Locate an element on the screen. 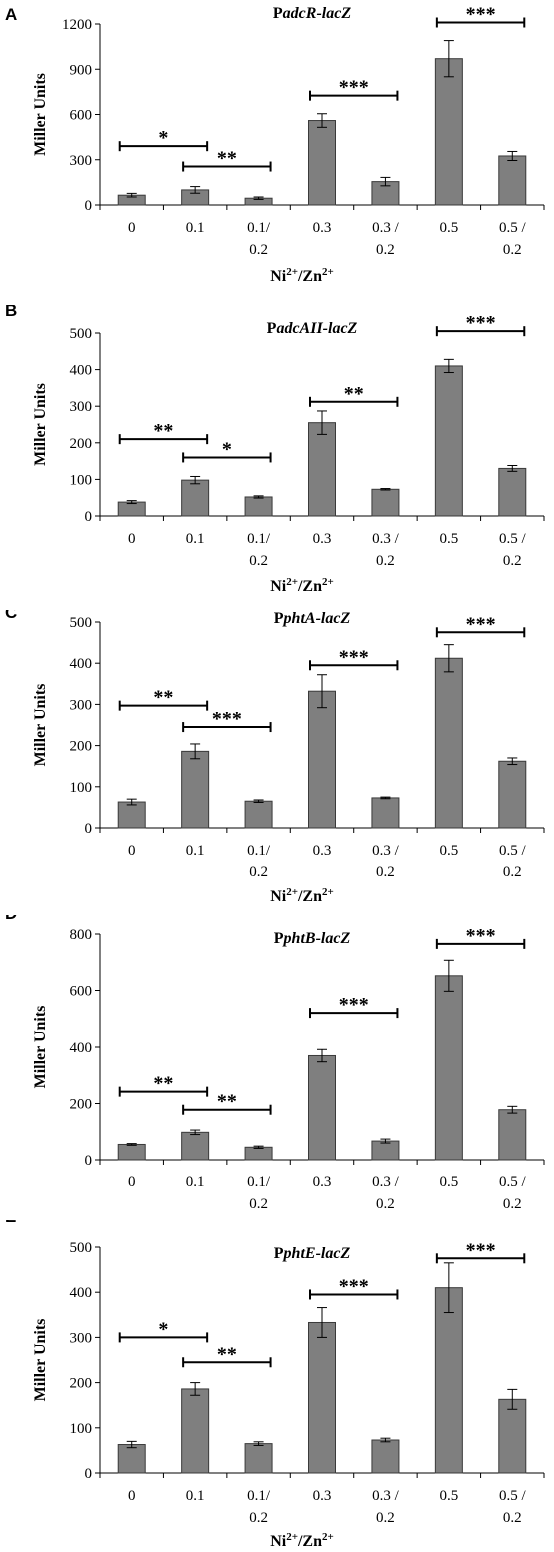 This screenshot has width=554, height=1552. x-tick-label: 0 is located at coordinates (132, 539).